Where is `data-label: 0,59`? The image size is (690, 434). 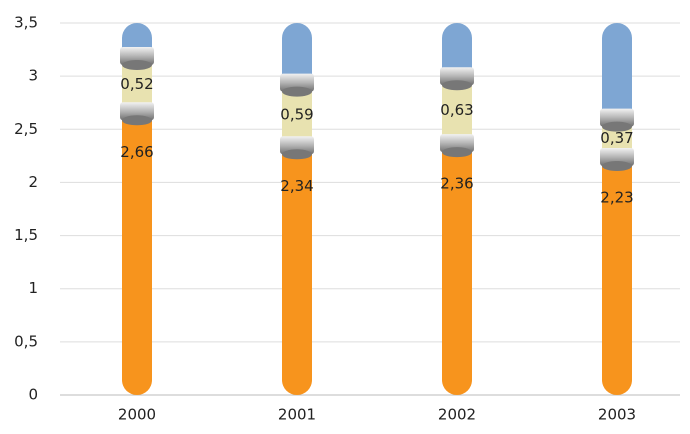
data-label: 0,59 is located at coordinates (296, 114).